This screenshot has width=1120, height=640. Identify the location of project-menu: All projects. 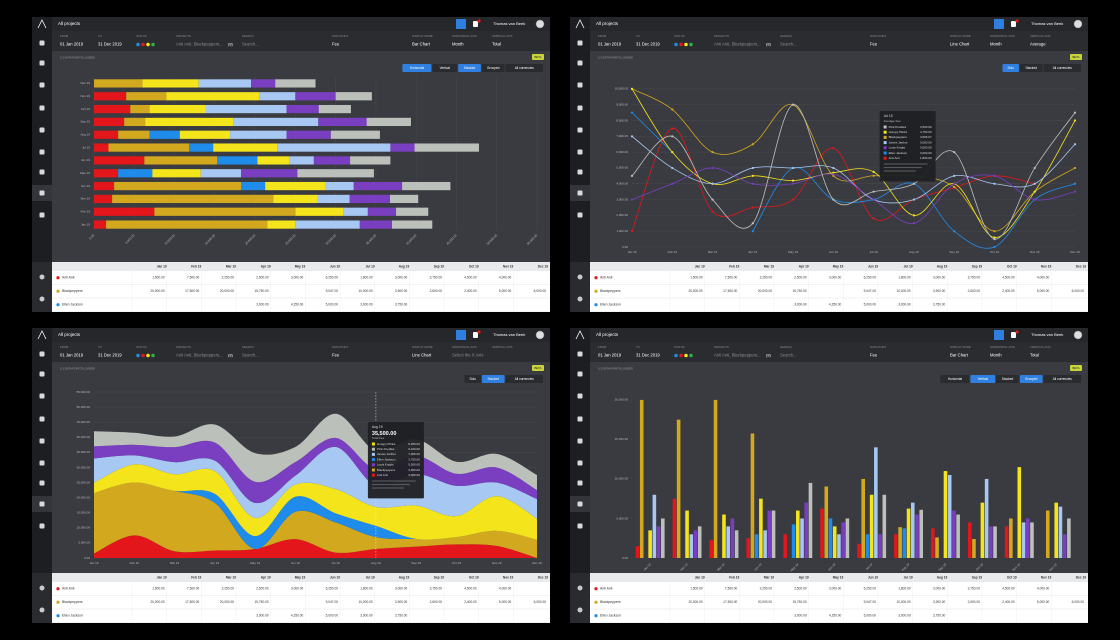
(69, 23).